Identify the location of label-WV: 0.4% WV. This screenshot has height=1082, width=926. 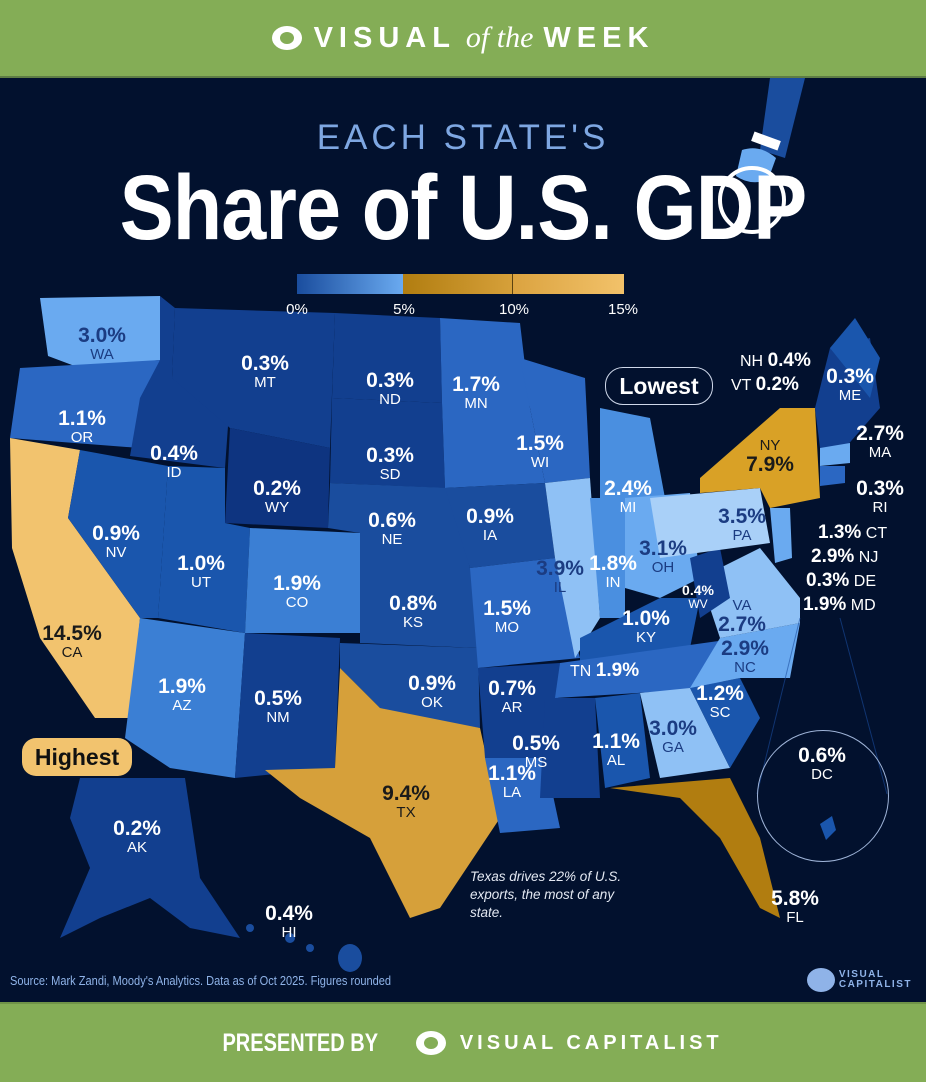
(698, 596).